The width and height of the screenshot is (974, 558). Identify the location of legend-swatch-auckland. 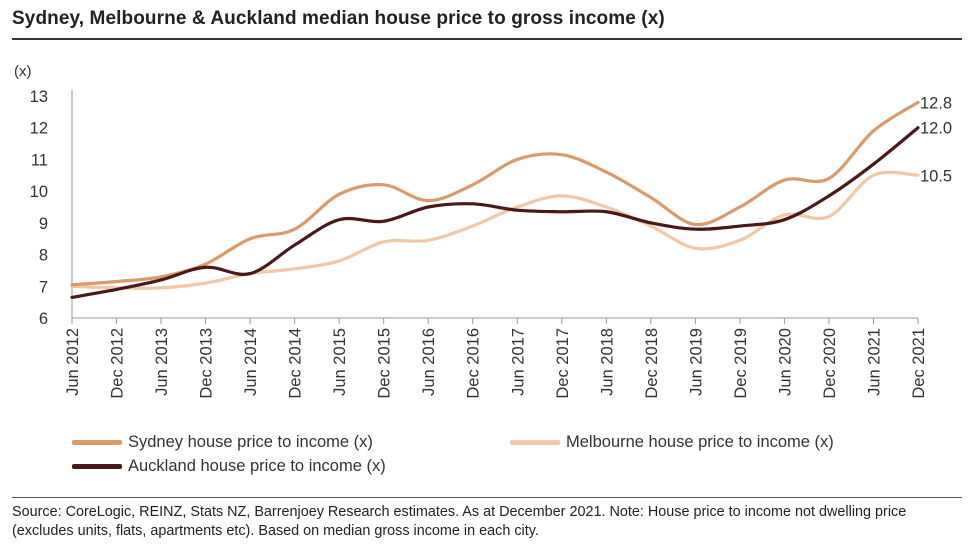
(97, 466).